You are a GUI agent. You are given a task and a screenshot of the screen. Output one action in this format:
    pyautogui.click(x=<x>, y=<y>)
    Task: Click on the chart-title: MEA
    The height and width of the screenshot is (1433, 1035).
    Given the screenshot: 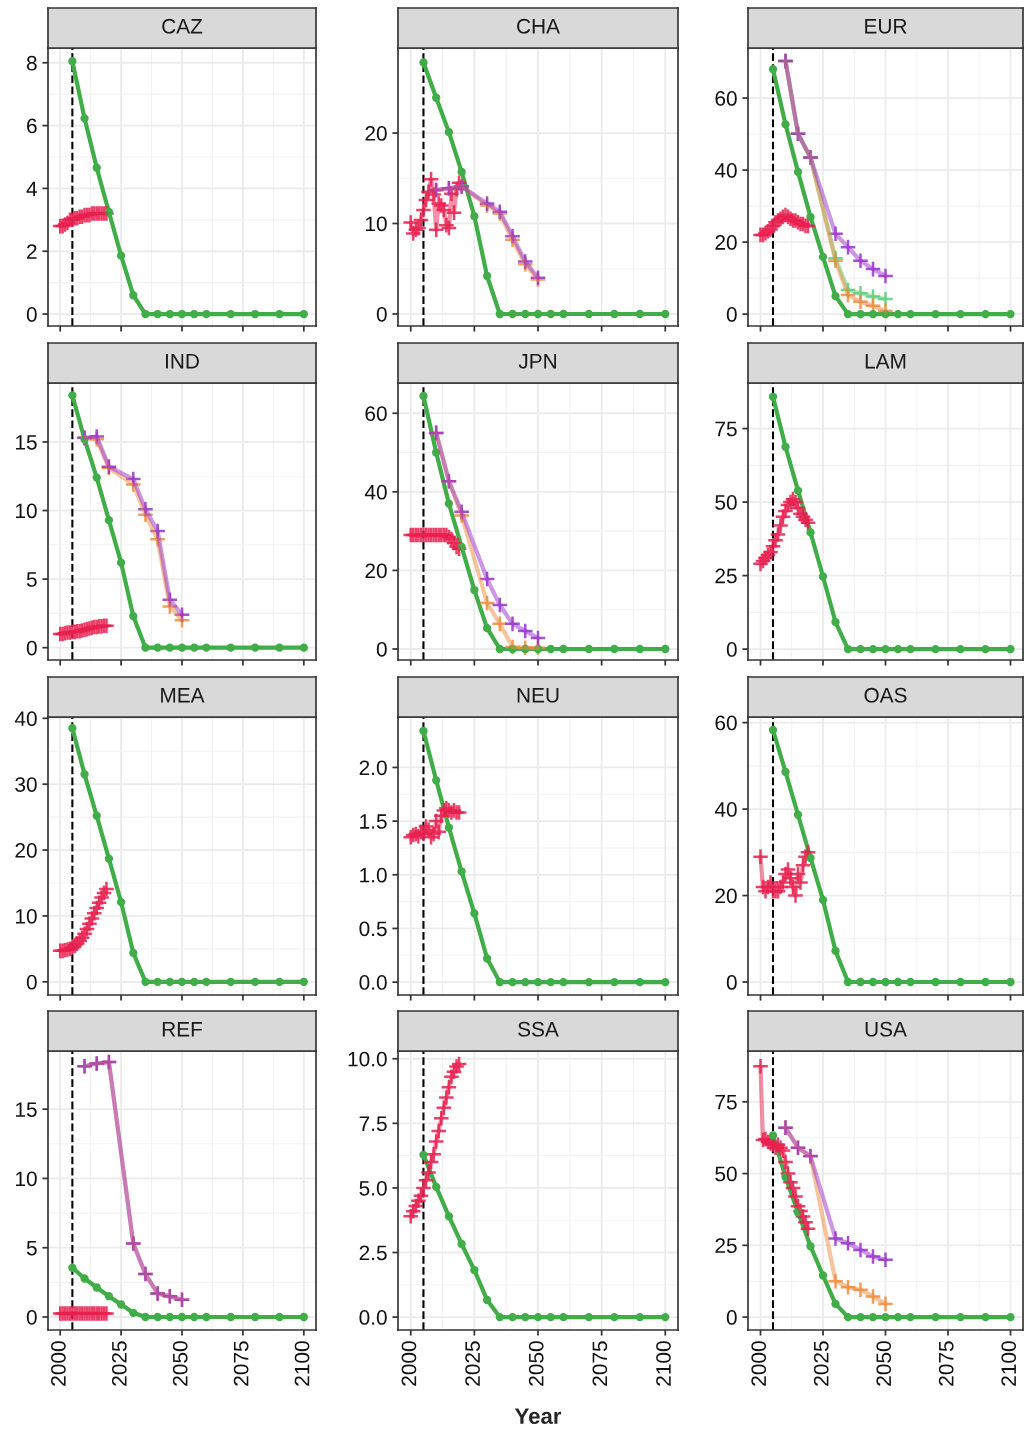 What is the action you would take?
    pyautogui.click(x=183, y=695)
    